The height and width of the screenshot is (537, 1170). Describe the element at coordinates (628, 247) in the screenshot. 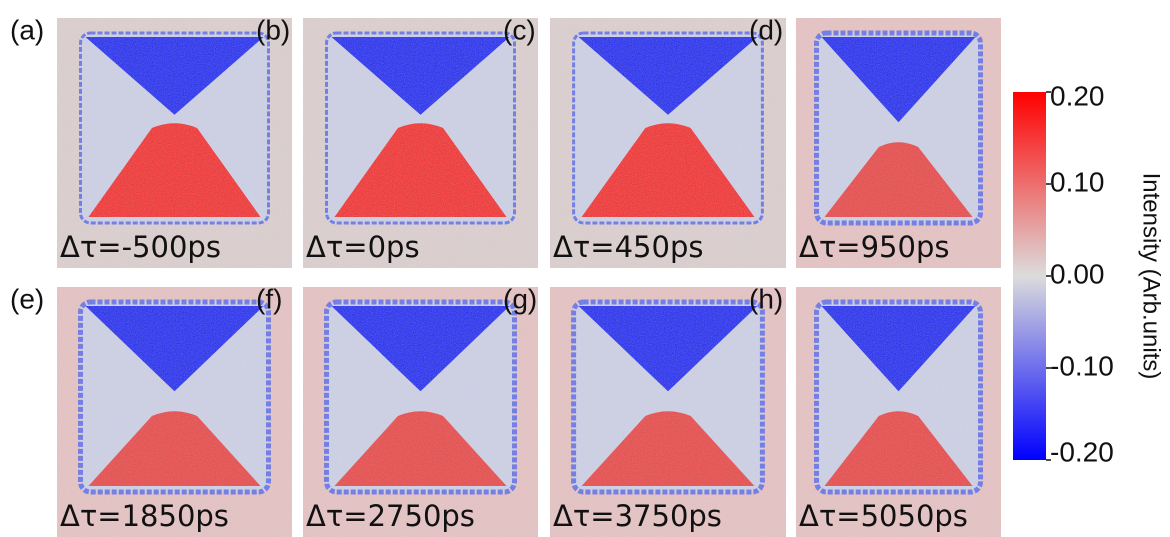

I see `delay-label: Δτ=450ps` at that location.